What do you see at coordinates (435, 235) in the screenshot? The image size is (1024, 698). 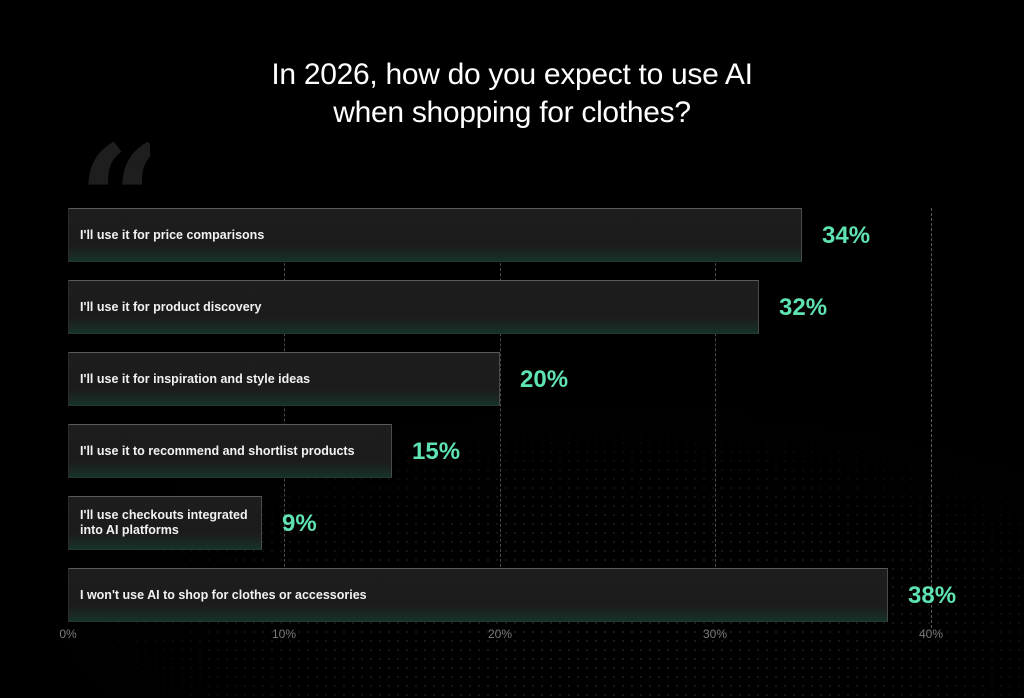 I see `bar-price-comparisons: I'll use it for price comparisons` at bounding box center [435, 235].